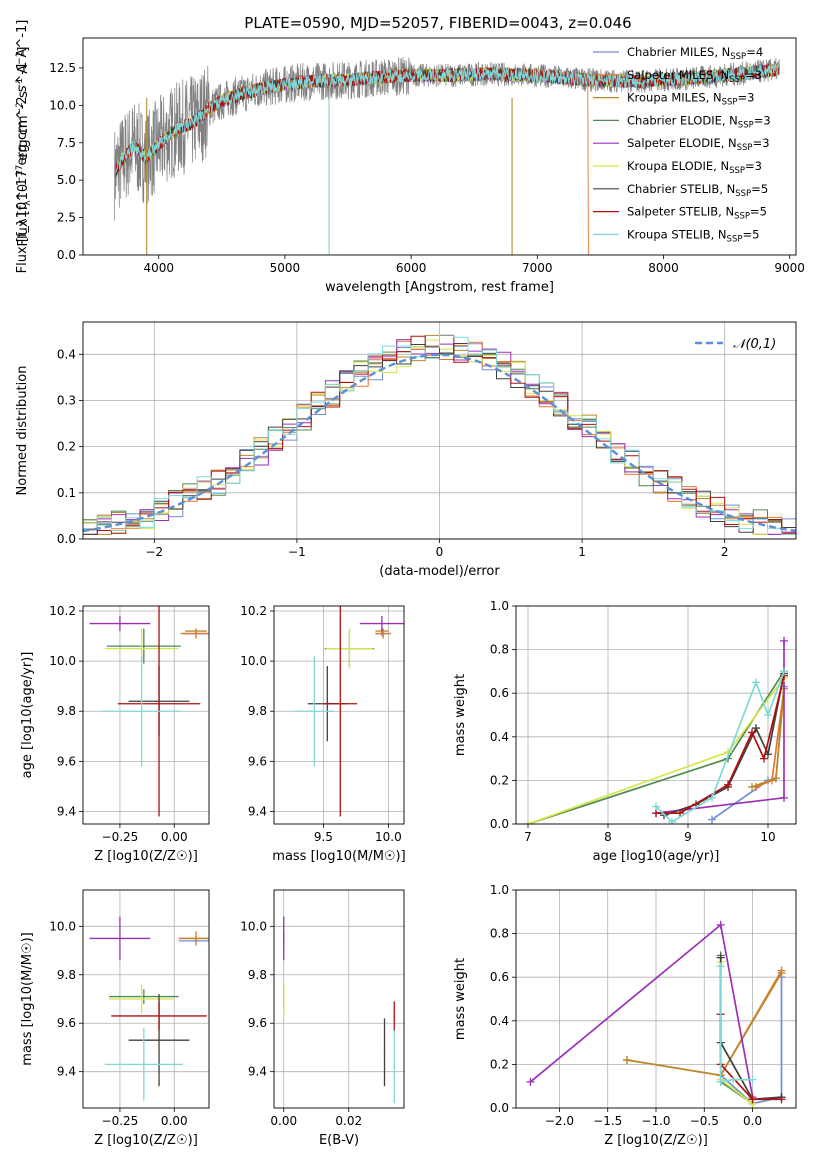  Describe the element at coordinates (22, 147) in the screenshot. I see `y-axis-label: Flux [f_λ10^-17 erg cm^-2 s^-1 A^-1]` at that location.